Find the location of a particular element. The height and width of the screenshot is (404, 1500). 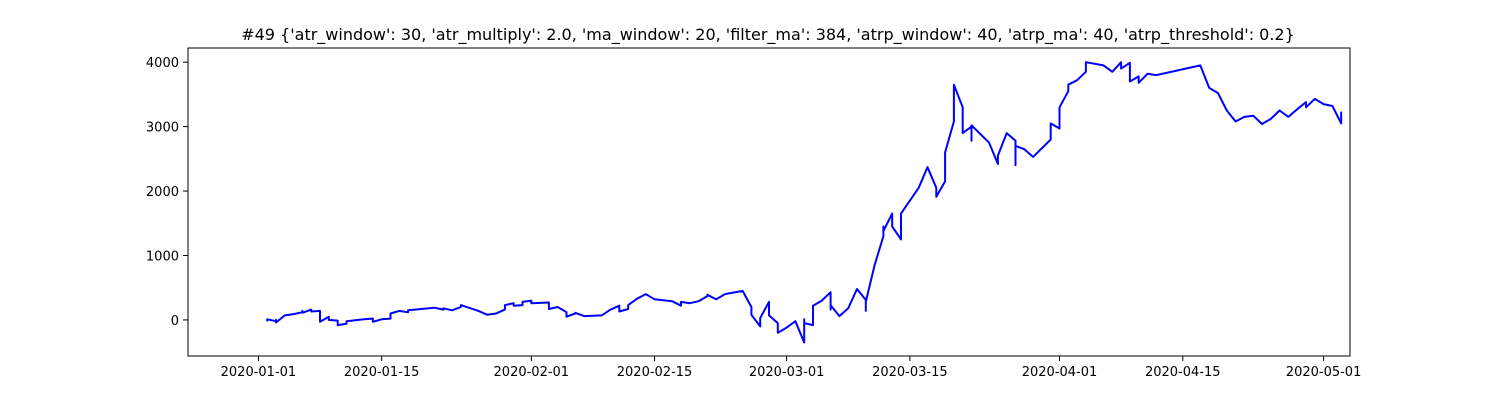

x-tick-label: 2020-02-15 is located at coordinates (655, 372).